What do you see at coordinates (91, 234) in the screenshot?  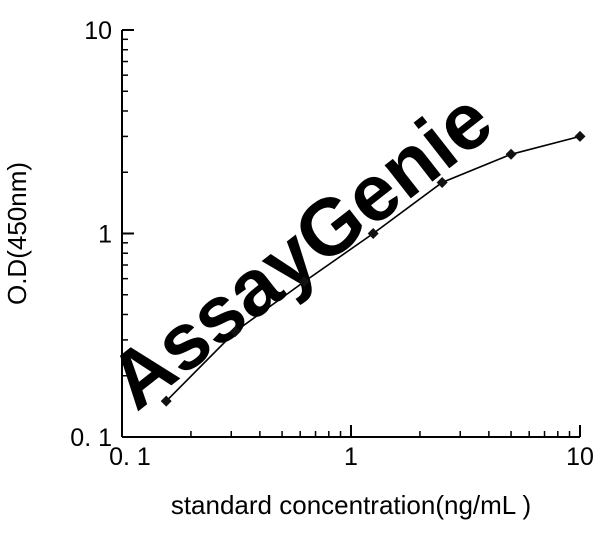 I see `y-tick-labels: 0. 1 1 10` at bounding box center [91, 234].